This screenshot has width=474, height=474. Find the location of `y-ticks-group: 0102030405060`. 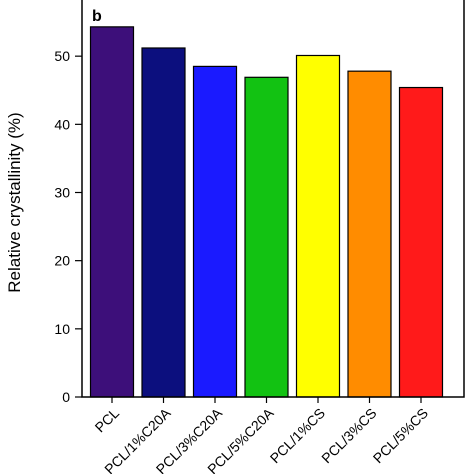

y-ticks-group: 0102030405060 is located at coordinates (68, 226).